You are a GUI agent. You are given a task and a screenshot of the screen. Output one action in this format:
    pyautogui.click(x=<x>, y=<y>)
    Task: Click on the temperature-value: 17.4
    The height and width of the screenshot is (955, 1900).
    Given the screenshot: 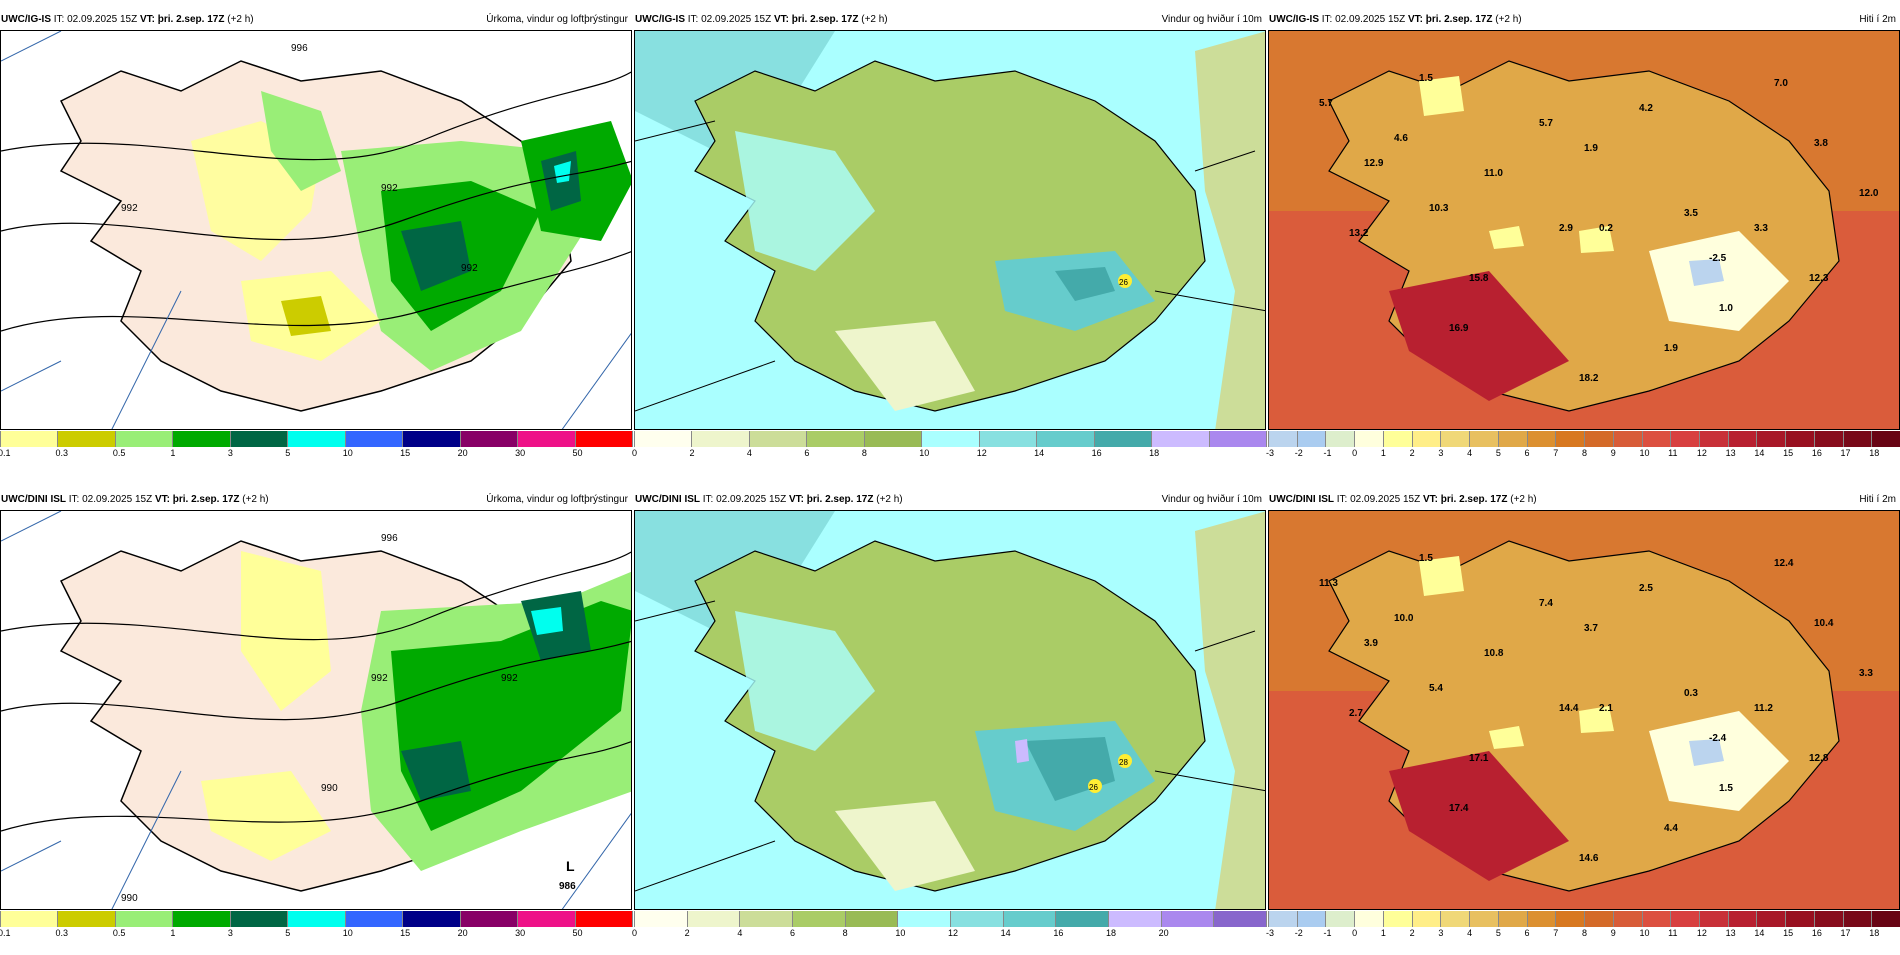 What is the action you would take?
    pyautogui.click(x=1459, y=808)
    